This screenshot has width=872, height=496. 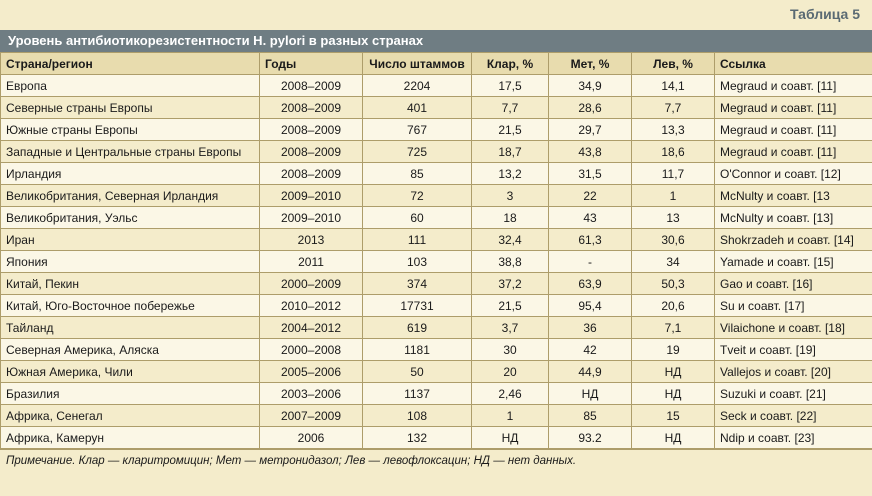 I want to click on cell-strains: 85, so click(x=417, y=173).